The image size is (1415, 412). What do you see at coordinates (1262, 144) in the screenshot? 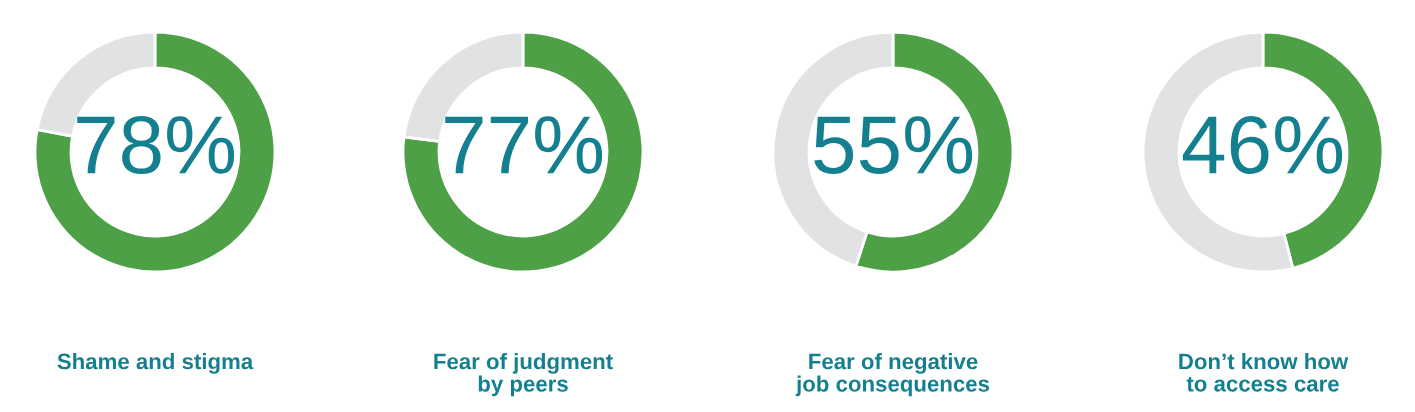
I see `data-label: 46%` at bounding box center [1262, 144].